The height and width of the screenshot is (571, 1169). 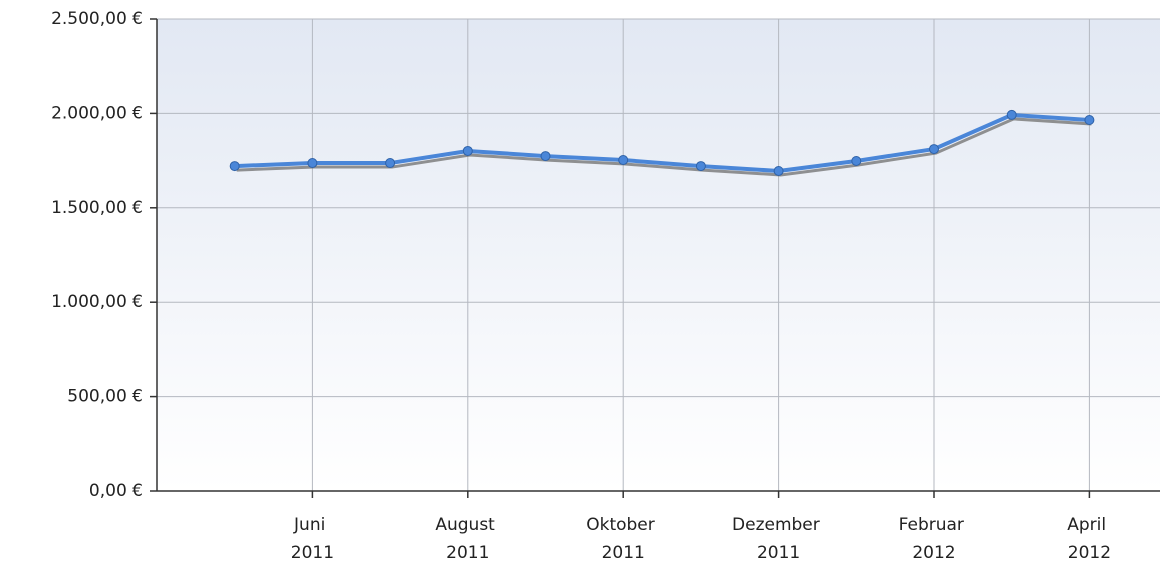 I want to click on line, so click(x=662, y=142).